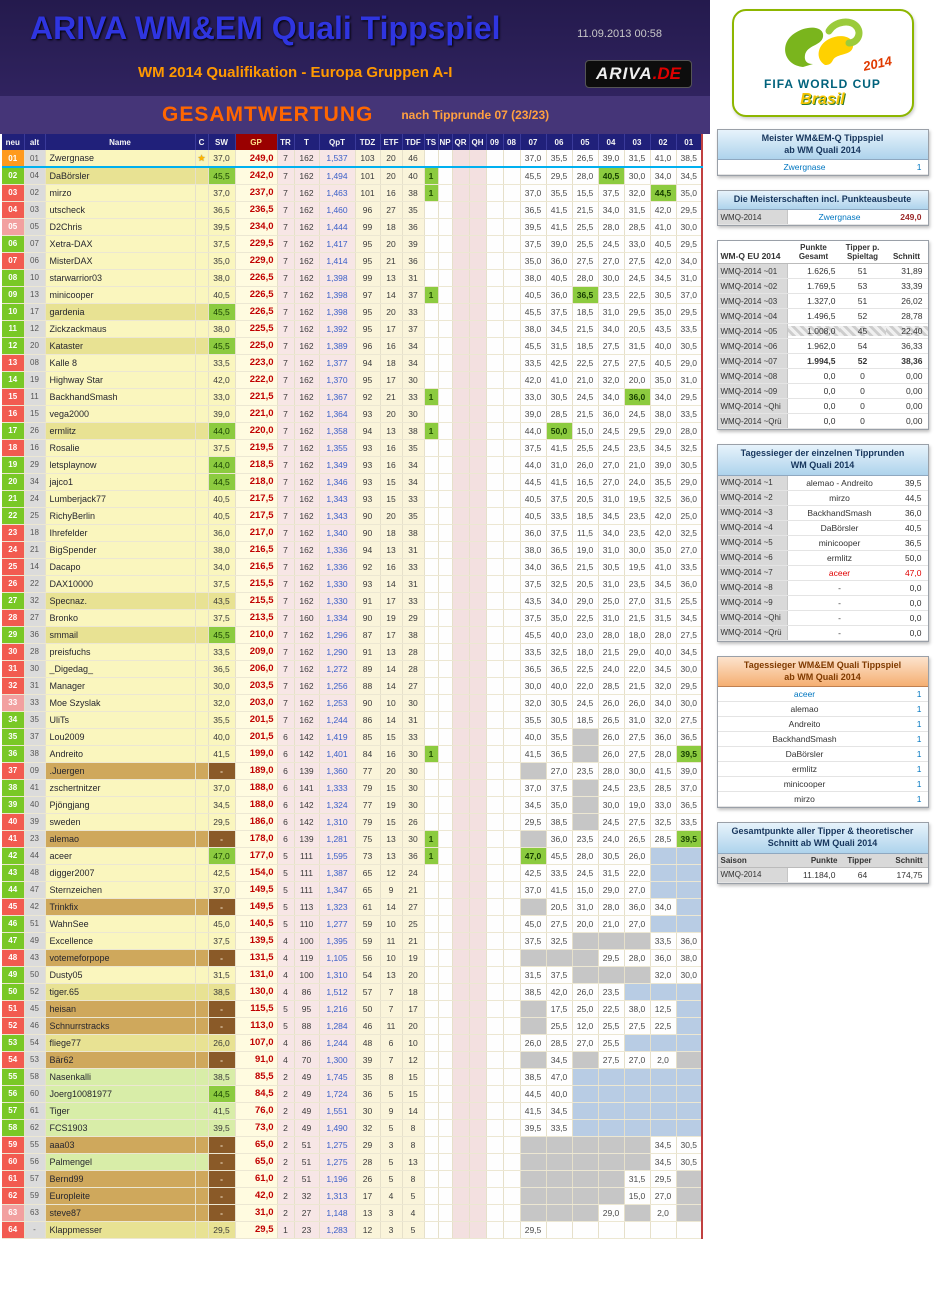 The height and width of the screenshot is (1314, 935). What do you see at coordinates (120, 822) in the screenshot?
I see `player-name: sweden` at bounding box center [120, 822].